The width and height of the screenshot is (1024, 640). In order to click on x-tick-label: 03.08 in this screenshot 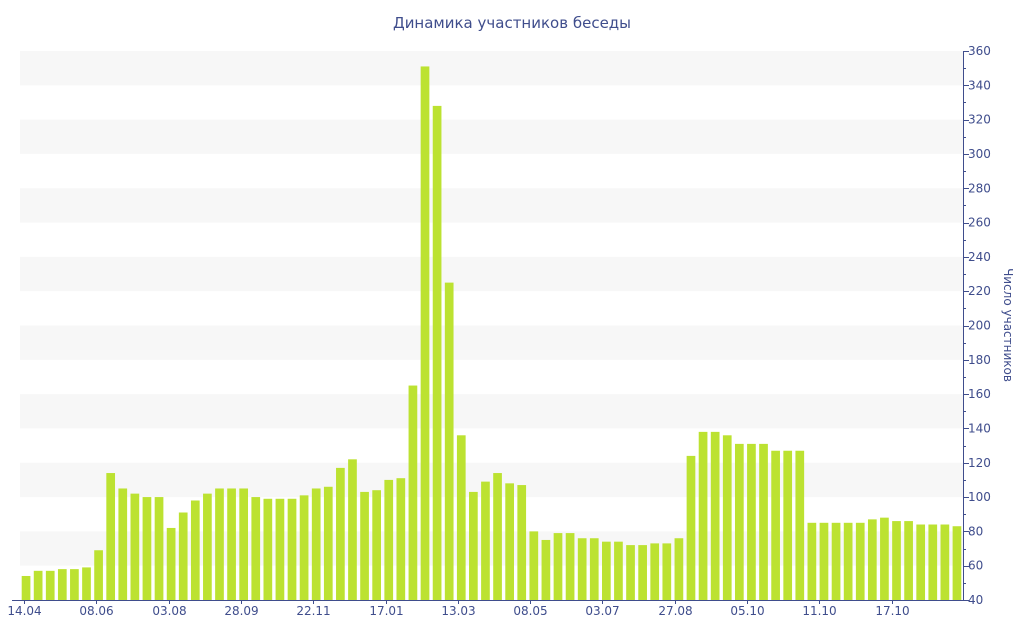, I will do `click(169, 611)`.